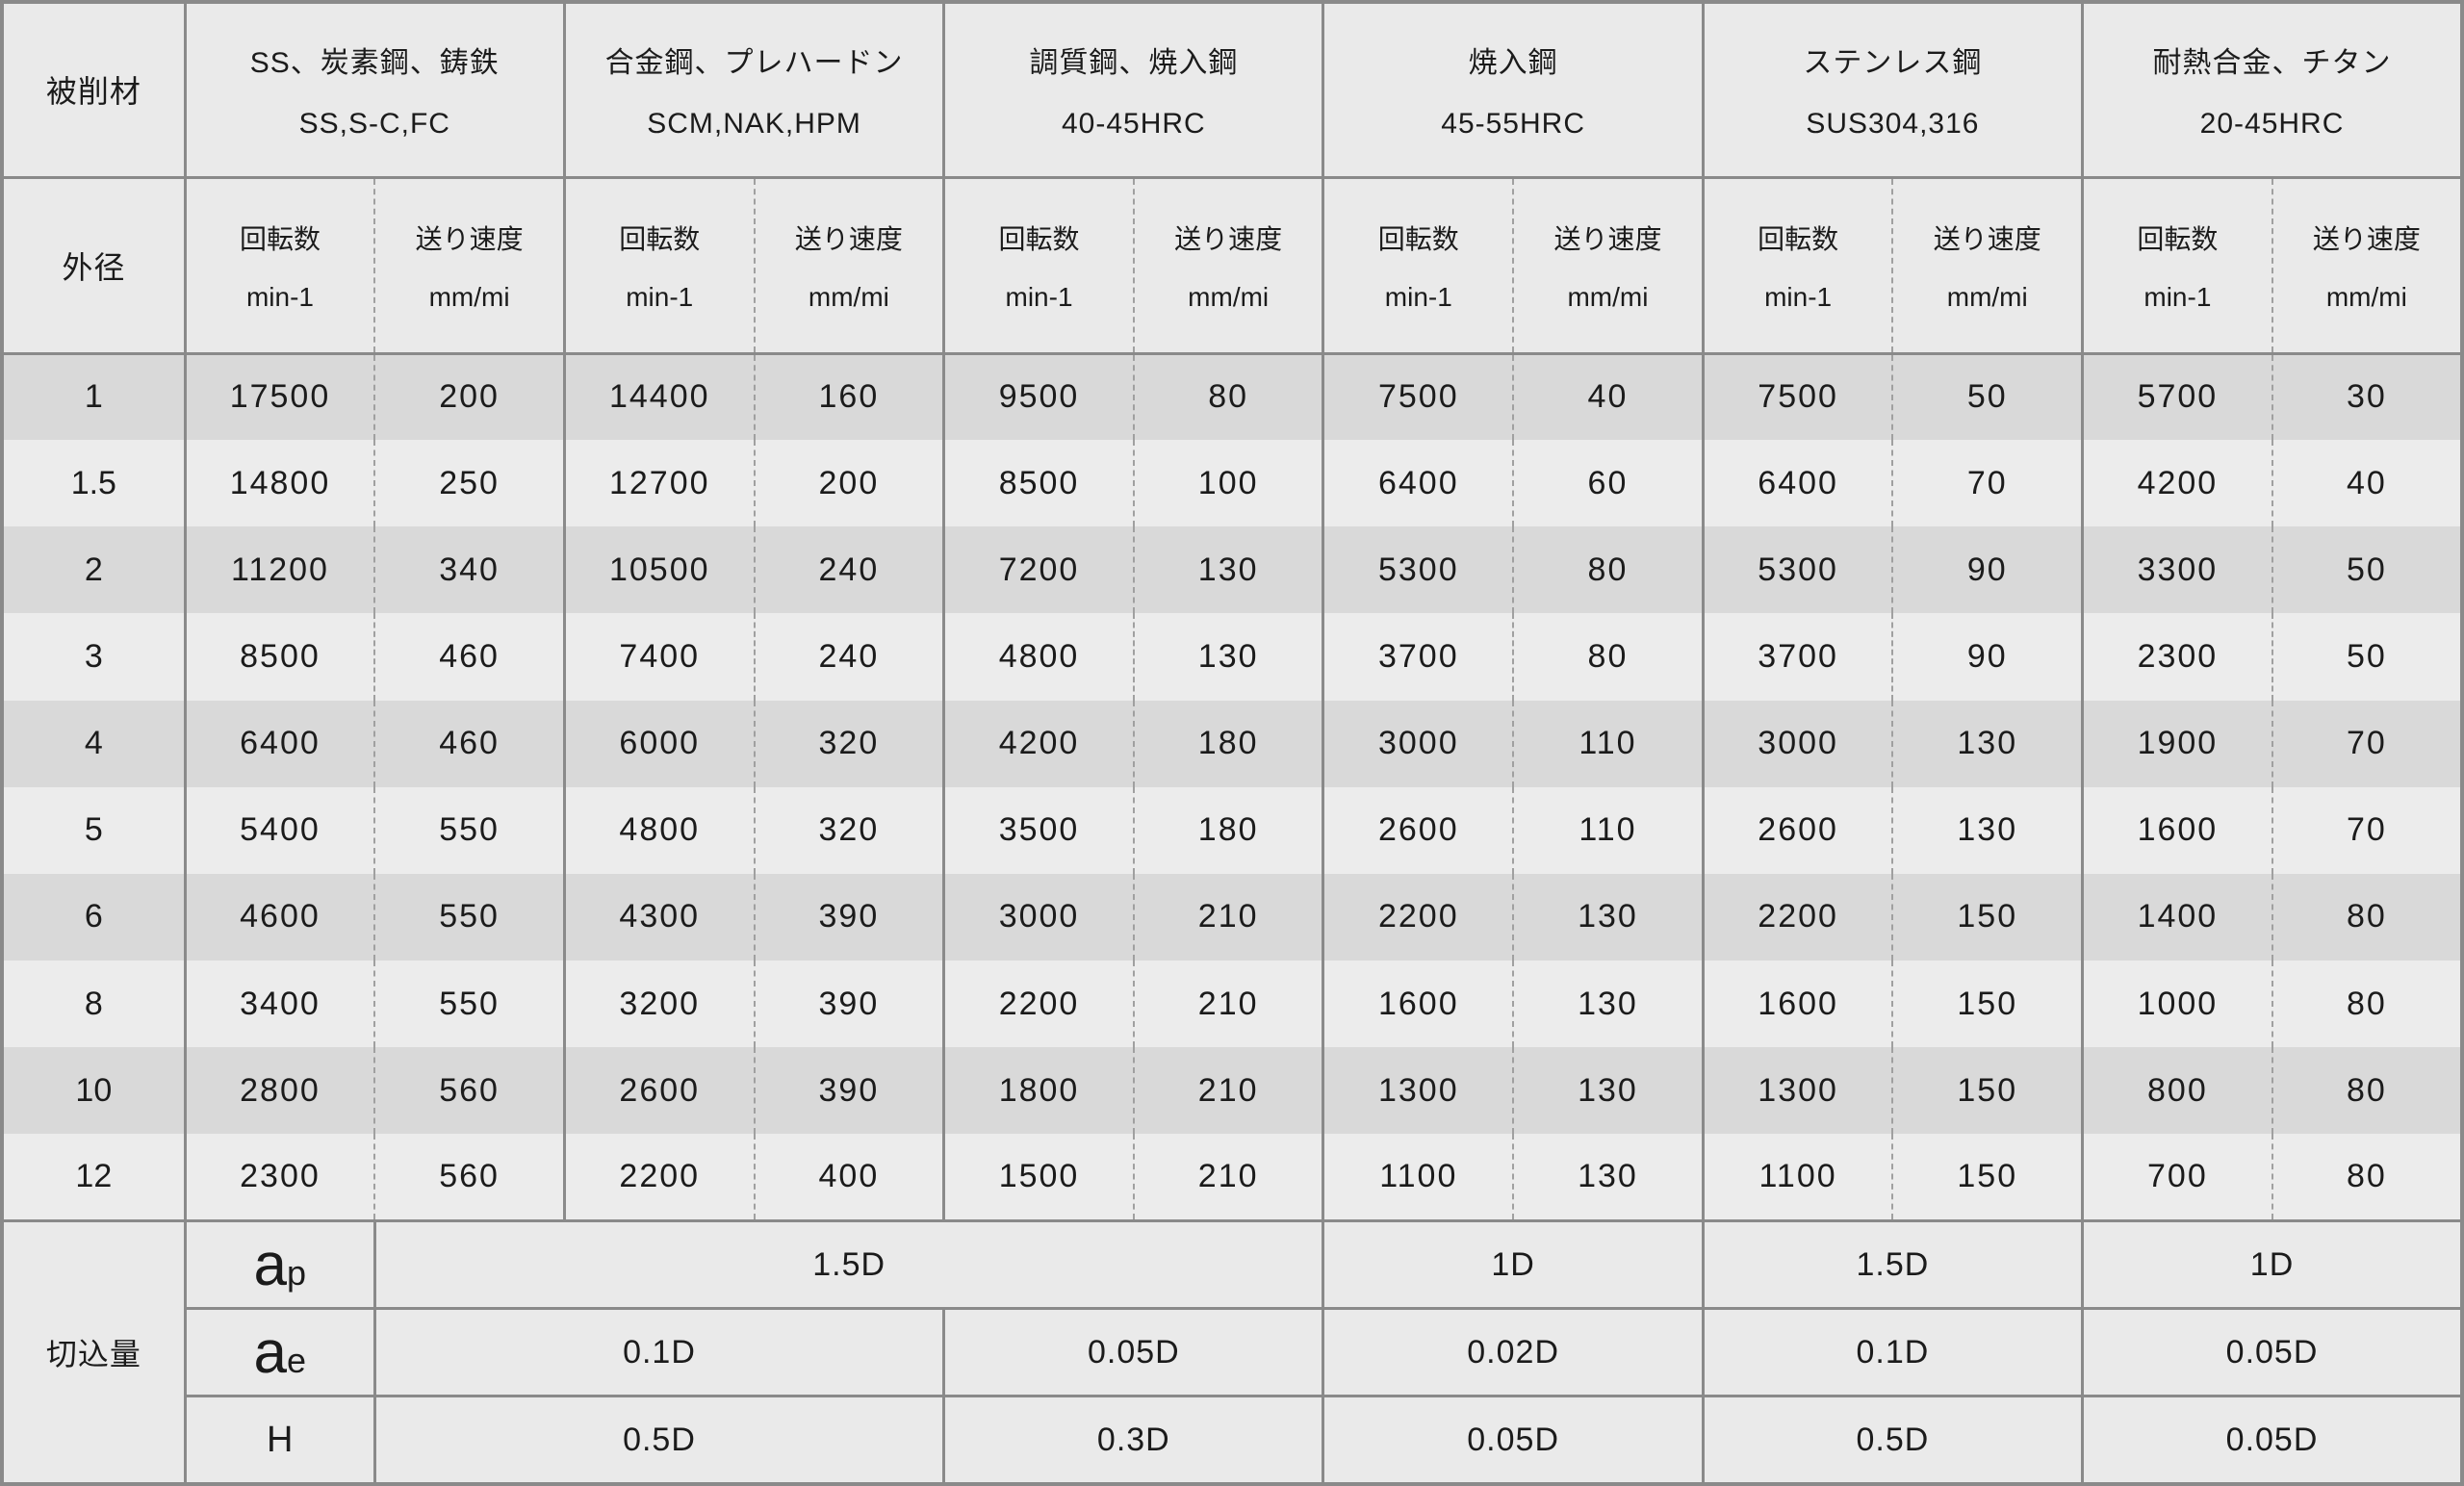 This screenshot has height=1486, width=2464. What do you see at coordinates (296, 1272) in the screenshot?
I see `ap-label-sub: p` at bounding box center [296, 1272].